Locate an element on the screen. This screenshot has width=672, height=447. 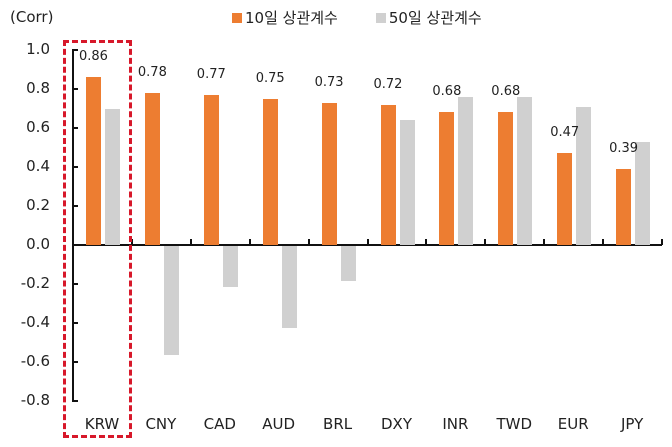
bar-10day-brl is located at coordinates (329, 173).